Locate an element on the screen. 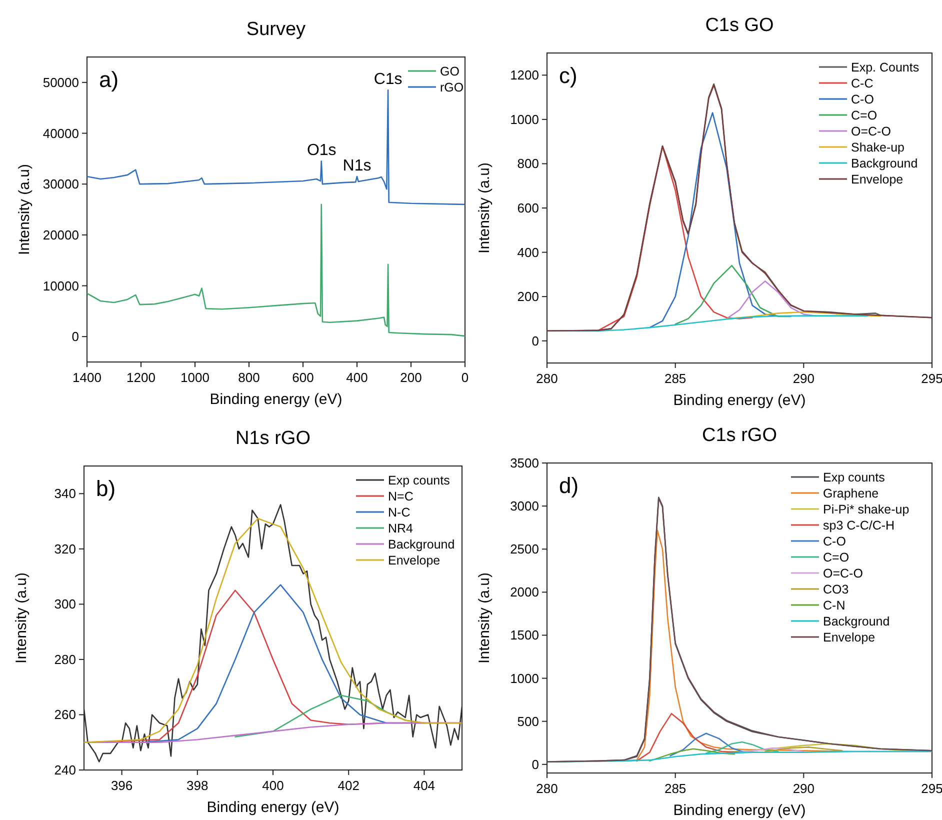 This screenshot has width=942, height=820. legend-label: Exp. Counts is located at coordinates (885, 67).